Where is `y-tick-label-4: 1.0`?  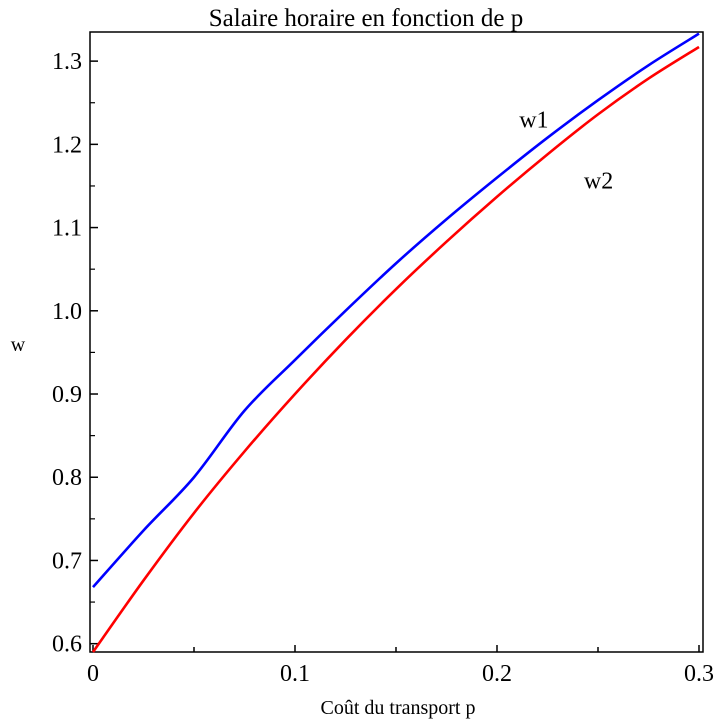 y-tick-label-4: 1.0 is located at coordinates (67, 312).